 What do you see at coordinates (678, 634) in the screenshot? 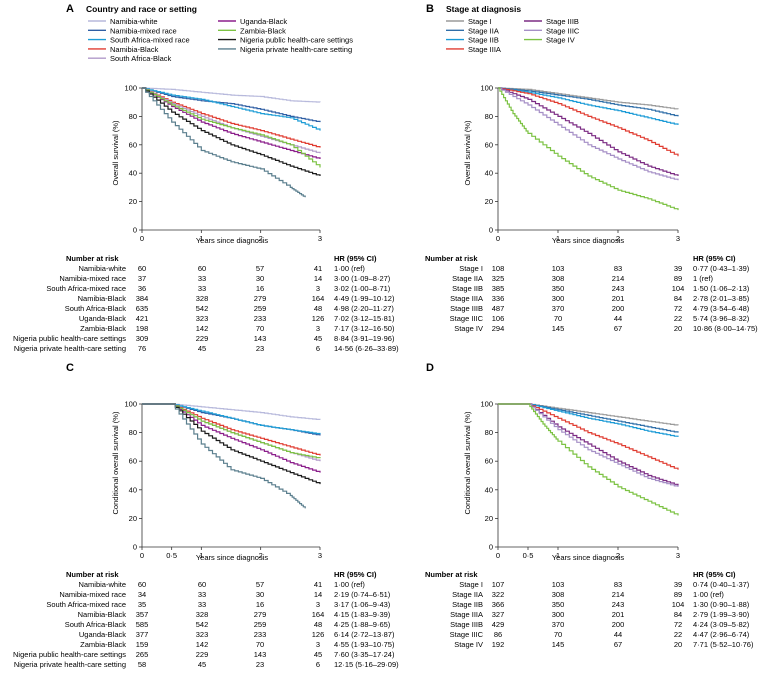
I see `risk-count: 22` at bounding box center [678, 634].